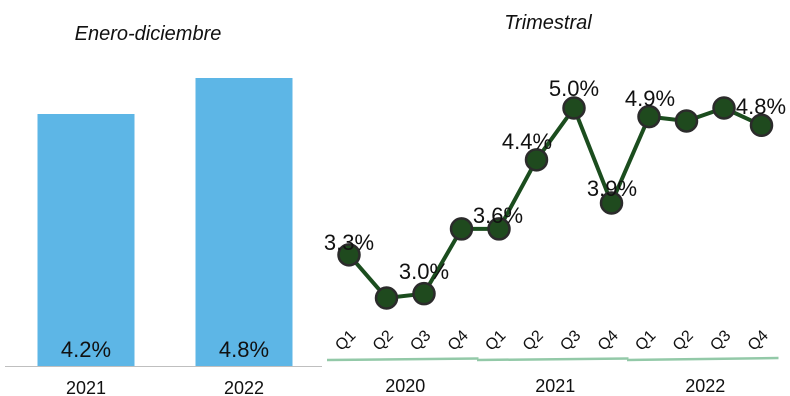  Describe the element at coordinates (349, 242) in the screenshot. I see `line-data-label: 3.3%` at that location.